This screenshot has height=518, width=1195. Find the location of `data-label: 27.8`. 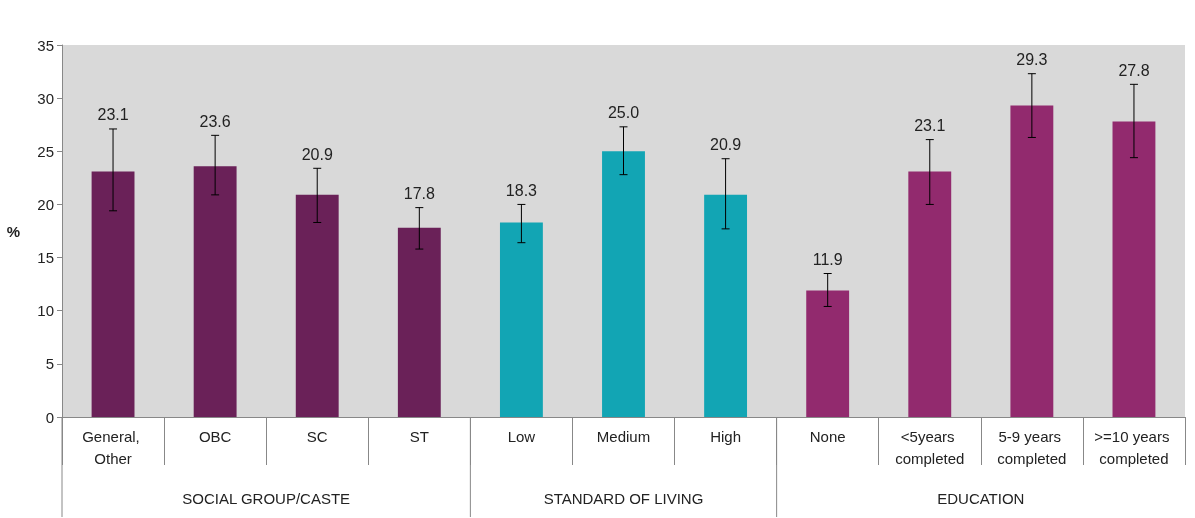

data-label: 27.8 is located at coordinates (1134, 70).